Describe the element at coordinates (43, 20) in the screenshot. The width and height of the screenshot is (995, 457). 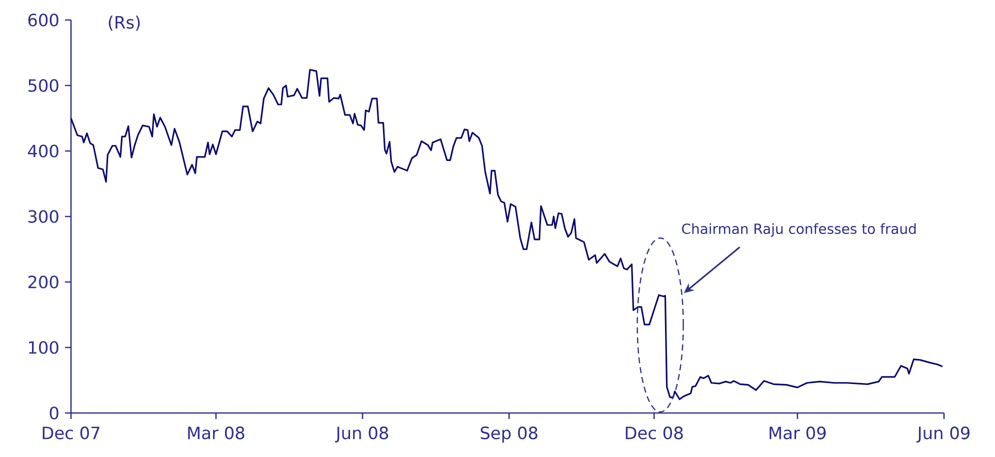
I see `y-tick-label: 600` at that location.